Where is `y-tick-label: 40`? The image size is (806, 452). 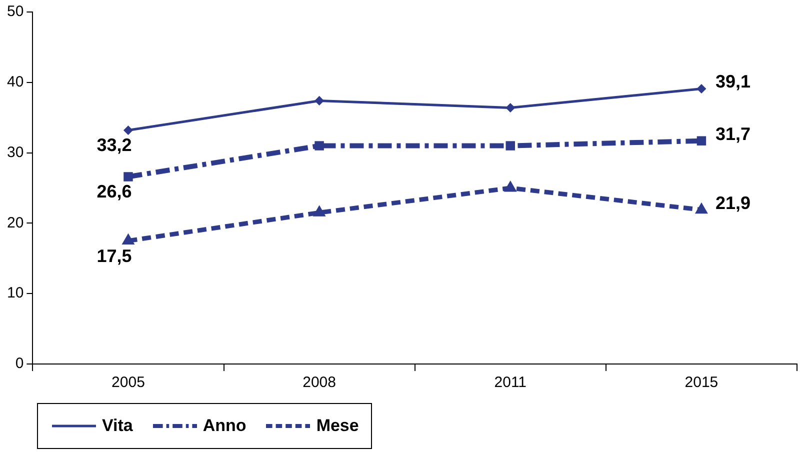
y-tick-label: 40 is located at coordinates (15, 82).